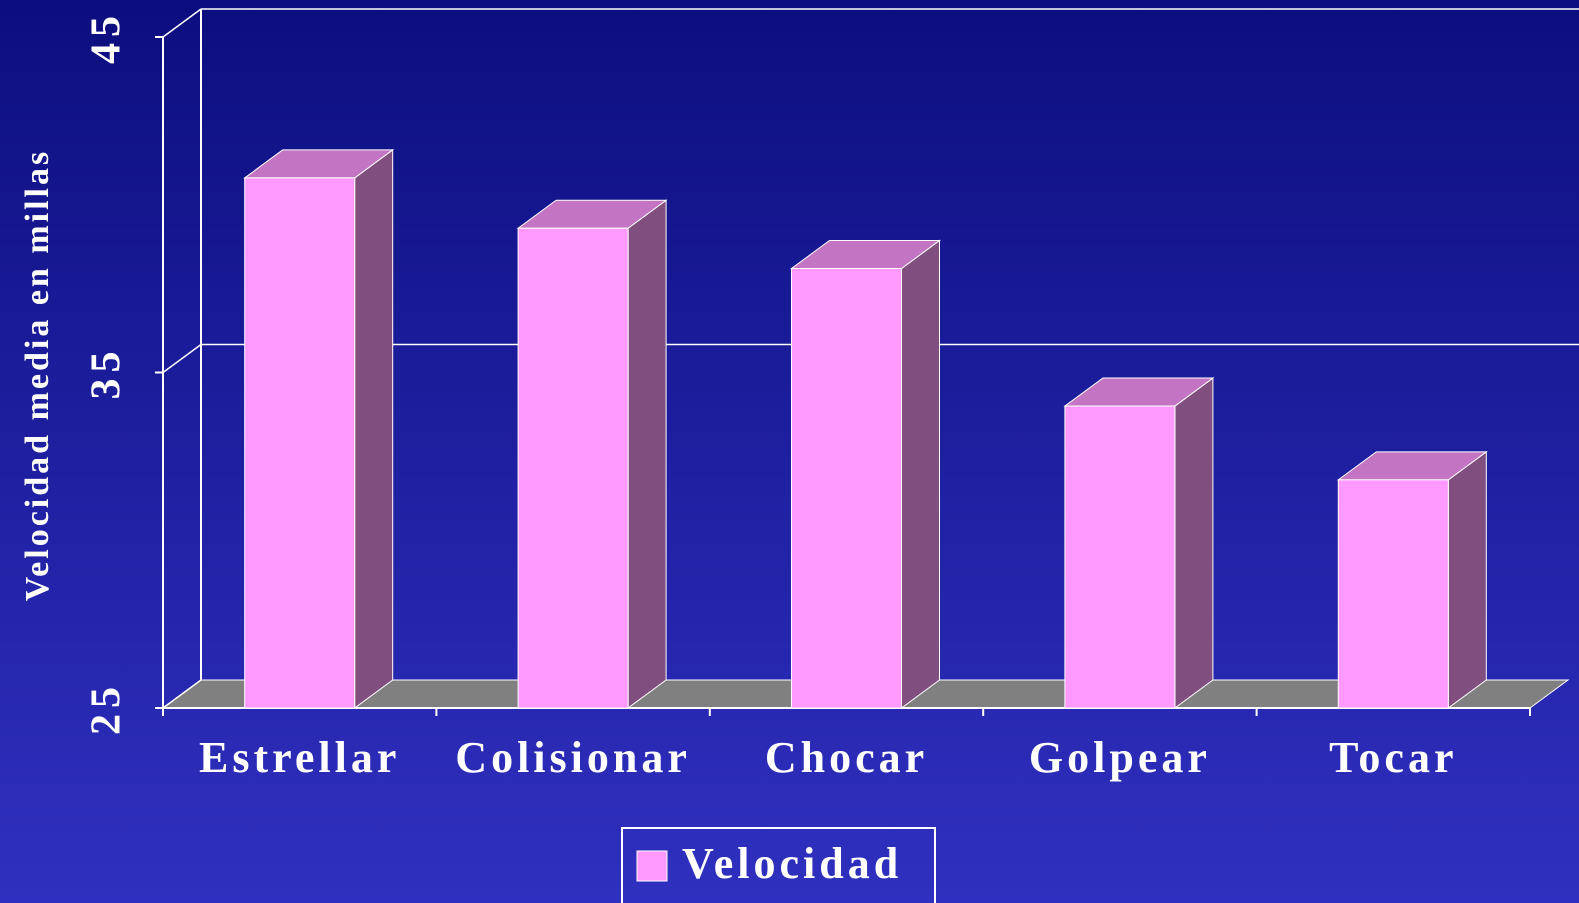  I want to click on x-tick-label: Estrellar, so click(299, 757).